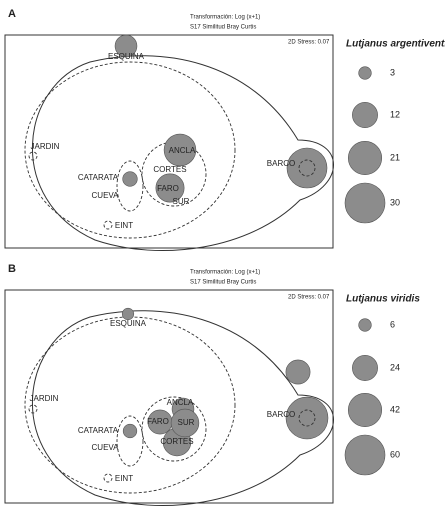 The width and height of the screenshot is (445, 509). What do you see at coordinates (392, 324) in the screenshot?
I see `legend-label: 6` at bounding box center [392, 324].